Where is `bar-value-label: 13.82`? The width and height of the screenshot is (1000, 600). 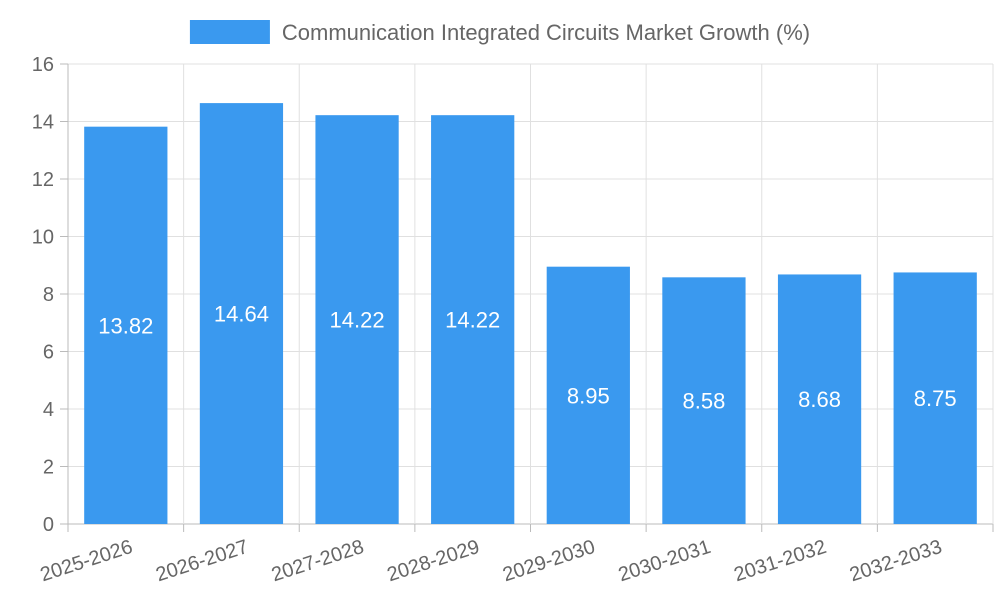
bar-value-label: 13.82 is located at coordinates (125, 325).